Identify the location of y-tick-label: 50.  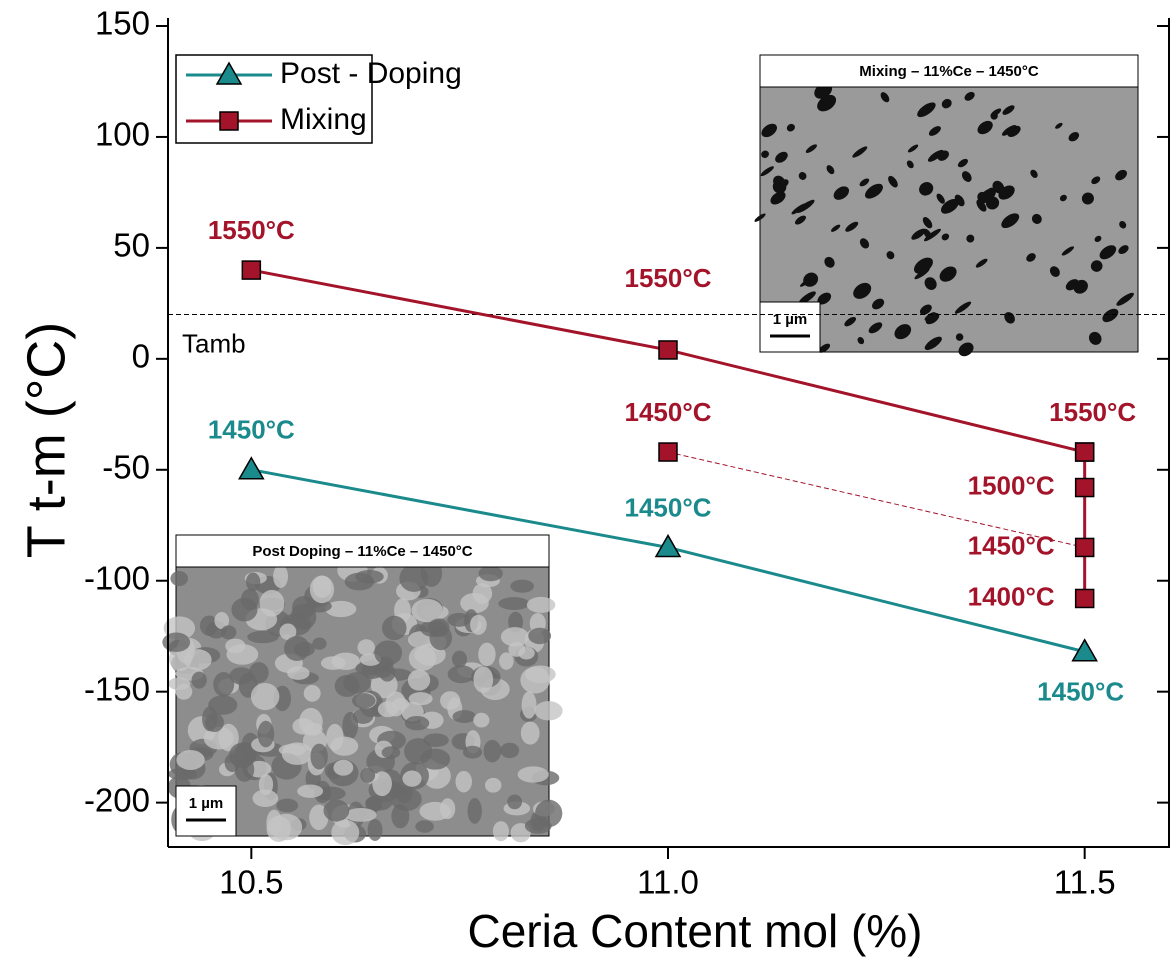
(131, 245).